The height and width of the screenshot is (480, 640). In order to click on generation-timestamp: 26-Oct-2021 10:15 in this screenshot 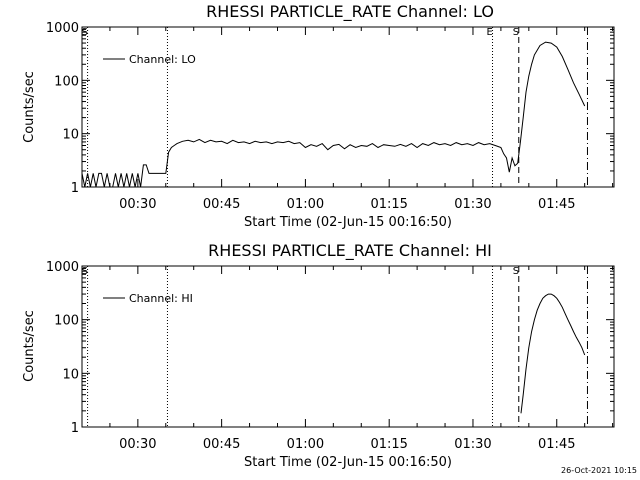, I will do `click(599, 470)`.